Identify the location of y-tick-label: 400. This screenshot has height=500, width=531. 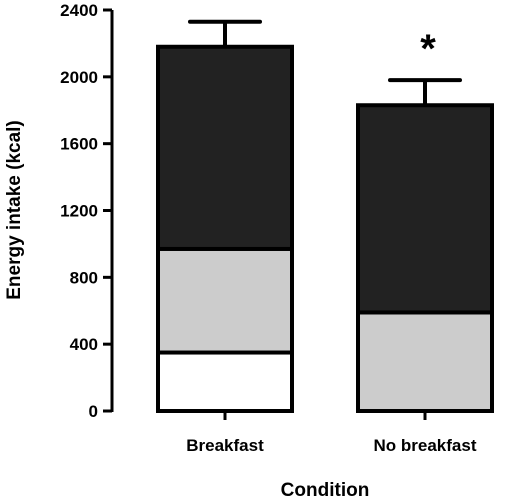
(84, 344).